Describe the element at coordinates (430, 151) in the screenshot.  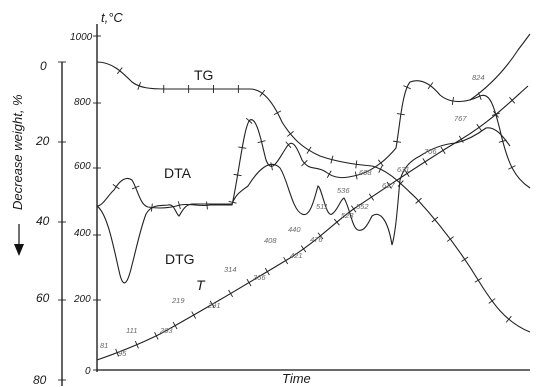
I see `temp-point-706: 706` at that location.